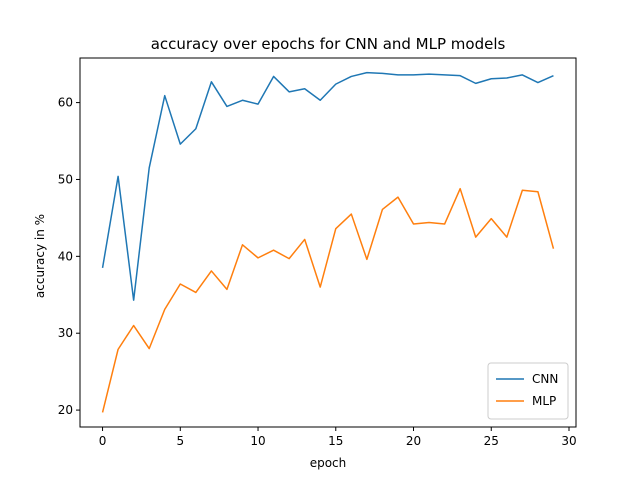 Image resolution: width=640 pixels, height=480 pixels. What do you see at coordinates (328, 463) in the screenshot?
I see `x-axis-label: epoch` at bounding box center [328, 463].